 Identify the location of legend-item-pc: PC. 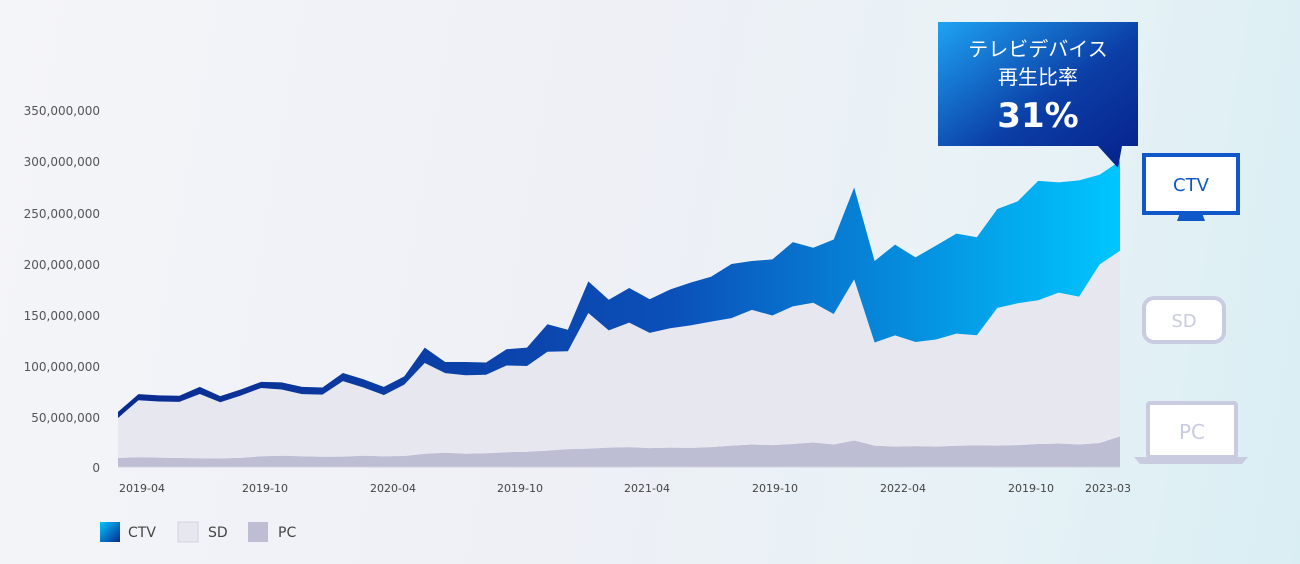
(272, 532).